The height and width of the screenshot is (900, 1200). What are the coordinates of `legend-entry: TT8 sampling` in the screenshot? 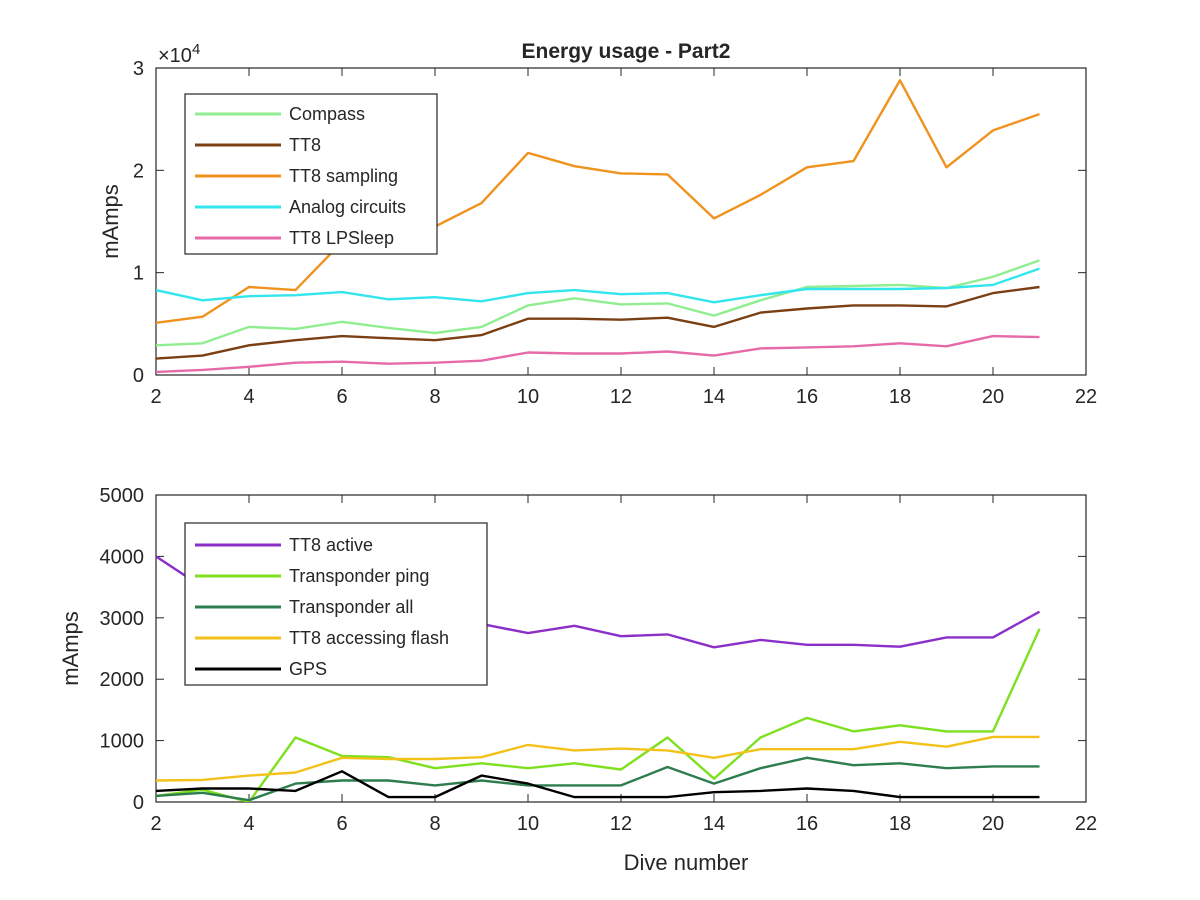 It's located at (343, 176).